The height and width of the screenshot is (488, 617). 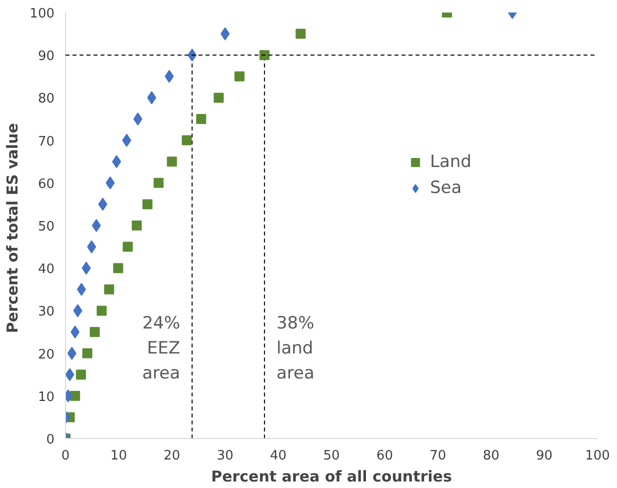 What do you see at coordinates (161, 349) in the screenshot?
I see `annotation: 24% EEZ area` at bounding box center [161, 349].